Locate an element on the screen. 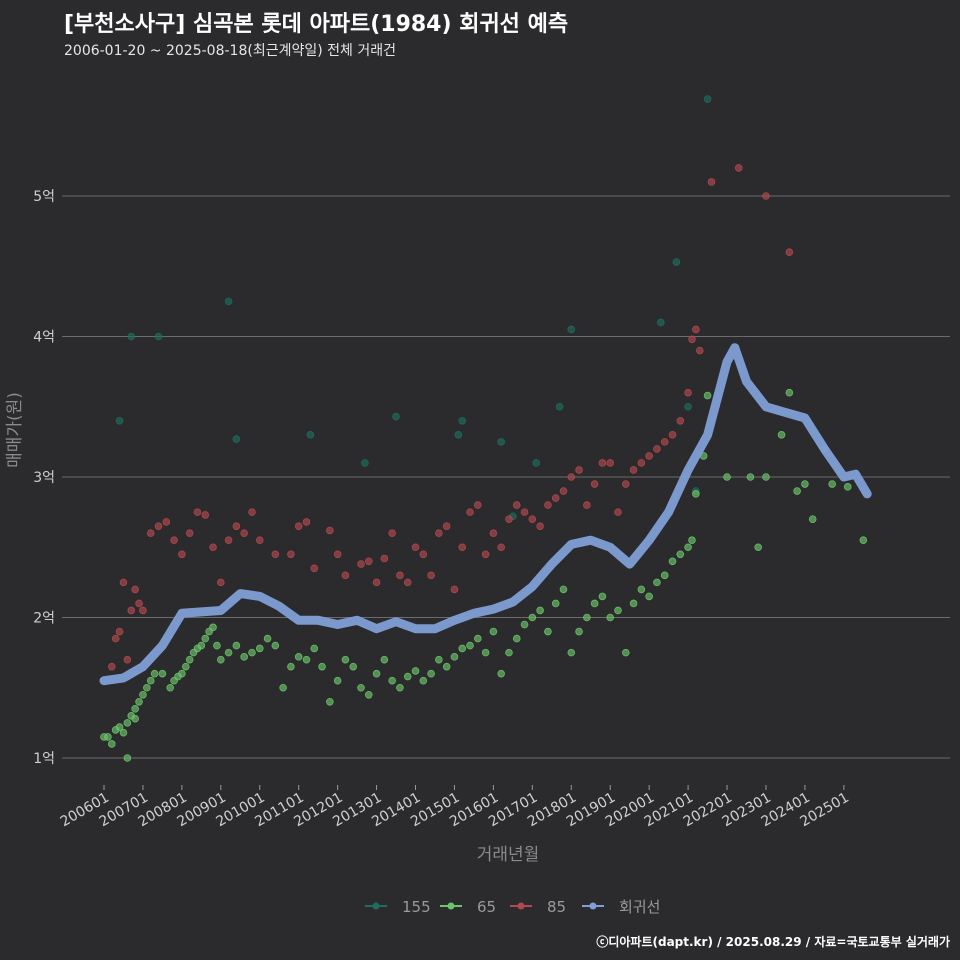  legend-swatch-dot is located at coordinates (451, 906).